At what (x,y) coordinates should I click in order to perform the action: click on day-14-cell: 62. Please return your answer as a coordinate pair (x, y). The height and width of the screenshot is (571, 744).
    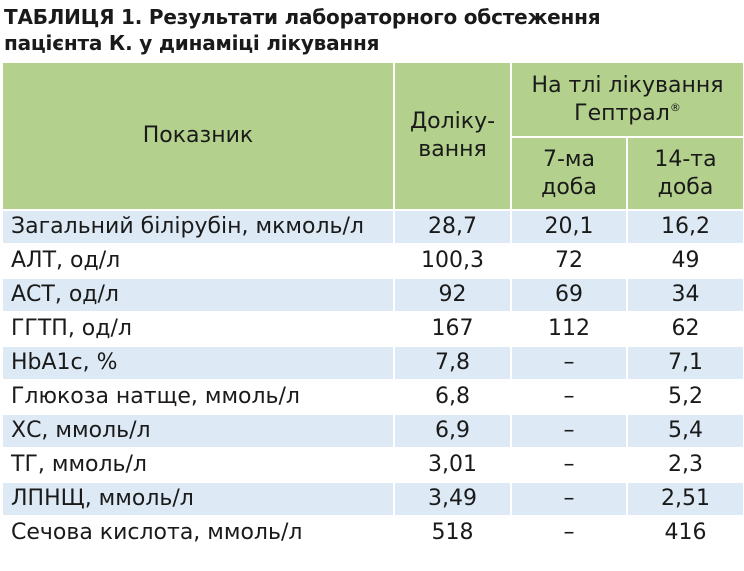
    Looking at the image, I should click on (685, 329).